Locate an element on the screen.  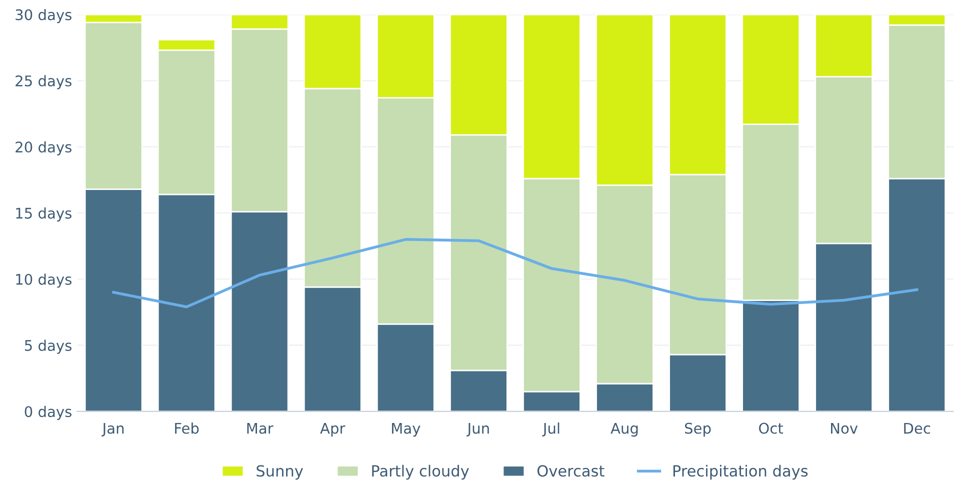
legend-label: Overcast is located at coordinates (570, 471).